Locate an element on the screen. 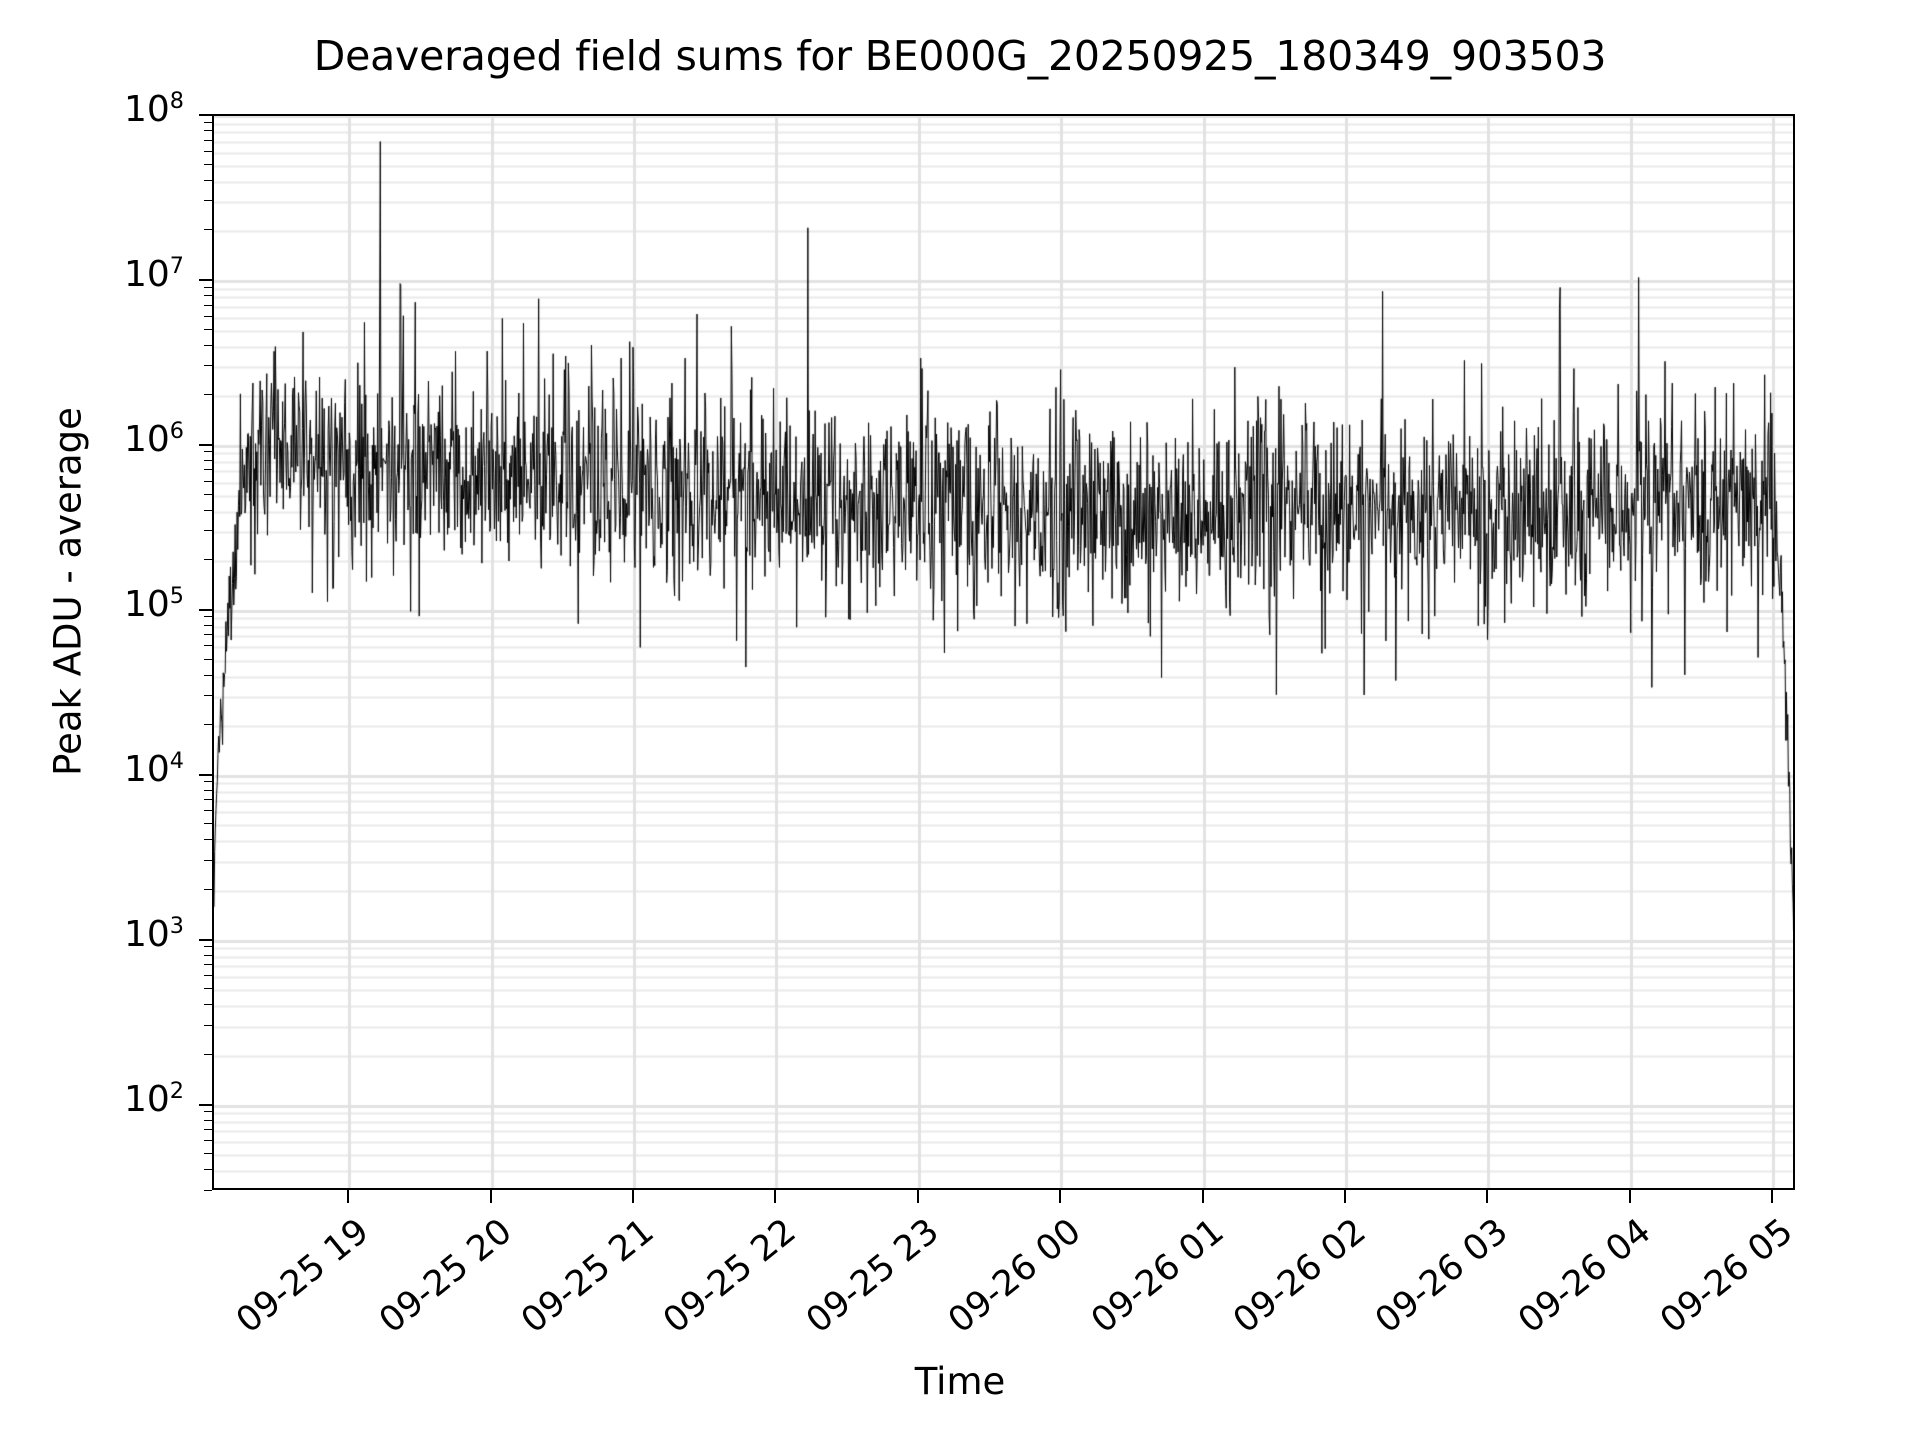  y-tick-label: 108 is located at coordinates (153, 109).